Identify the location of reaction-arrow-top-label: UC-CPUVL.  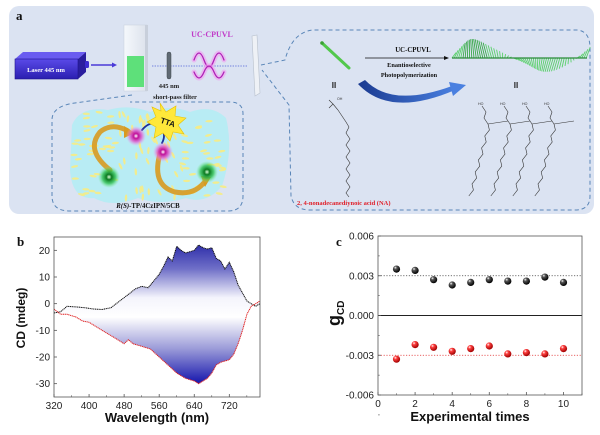
(413, 50).